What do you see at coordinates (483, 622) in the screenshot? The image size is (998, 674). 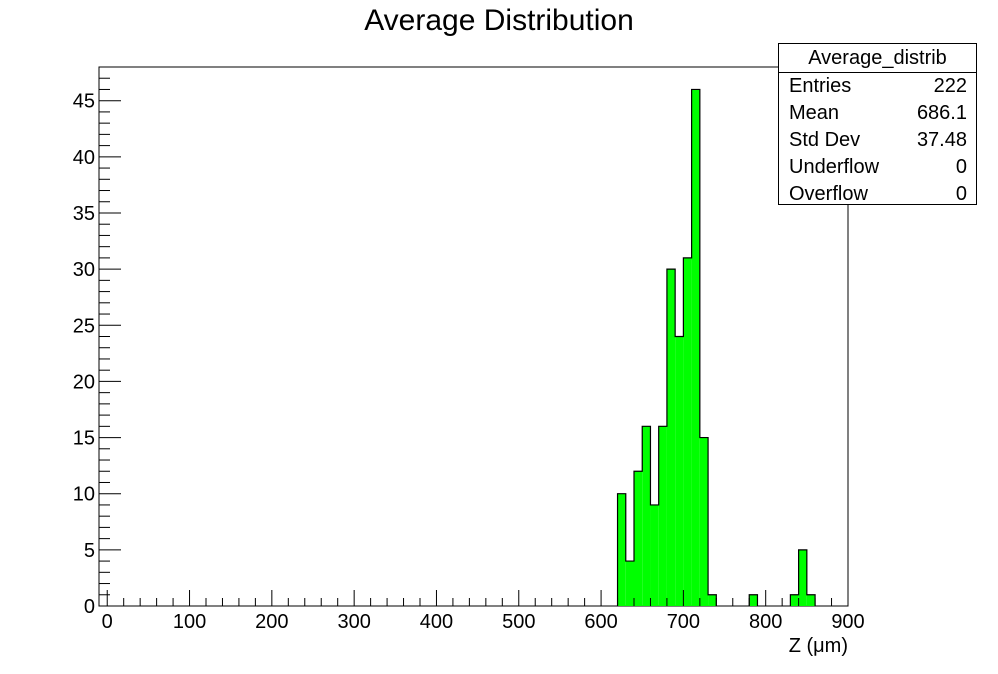 I see `x-axis-tick-labels: 0 100 200 300 400 500 600 700 800 900` at bounding box center [483, 622].